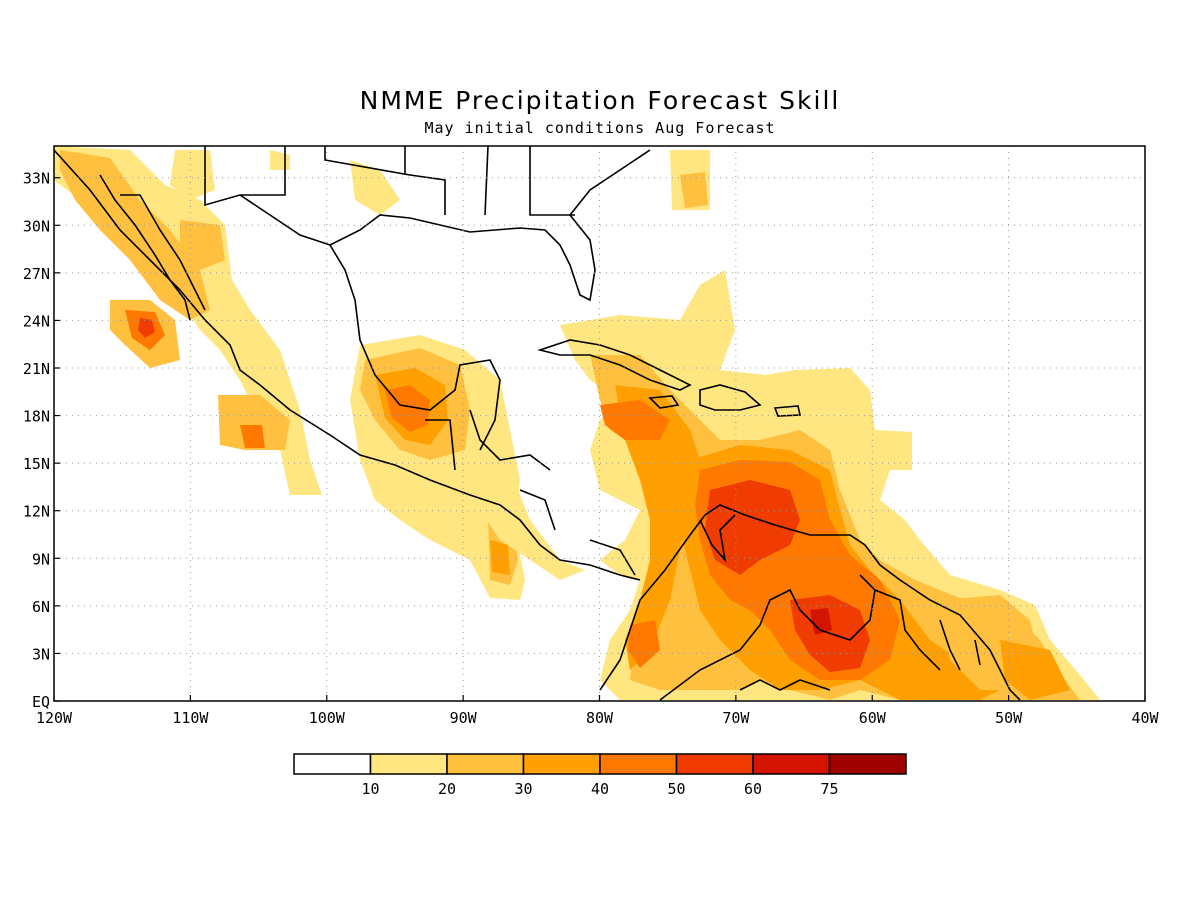 This screenshot has width=1200, height=900. I want to click on lon-label: 80W, so click(600, 718).